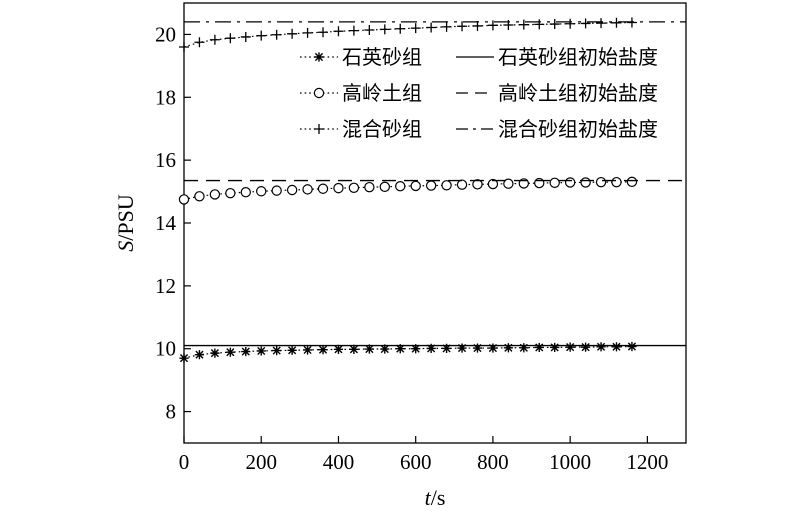 The image size is (800, 514). I want to click on x-tick-label: 800, so click(493, 462).